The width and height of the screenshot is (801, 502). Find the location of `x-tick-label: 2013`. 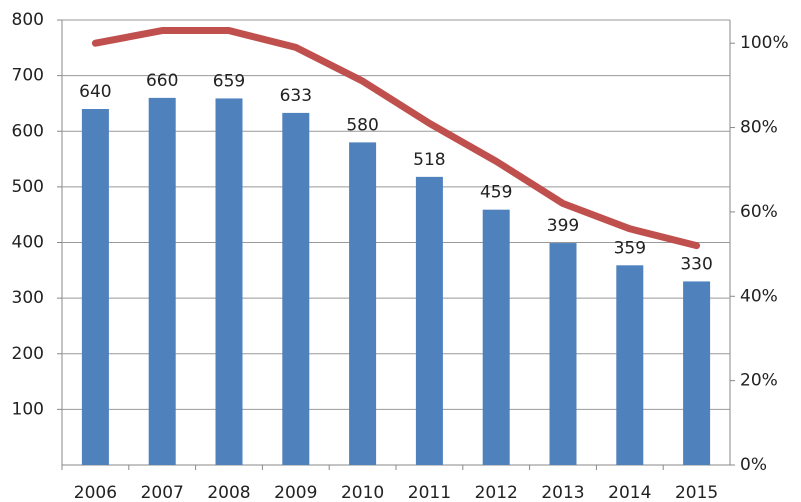

x-tick-label: 2013 is located at coordinates (562, 492).